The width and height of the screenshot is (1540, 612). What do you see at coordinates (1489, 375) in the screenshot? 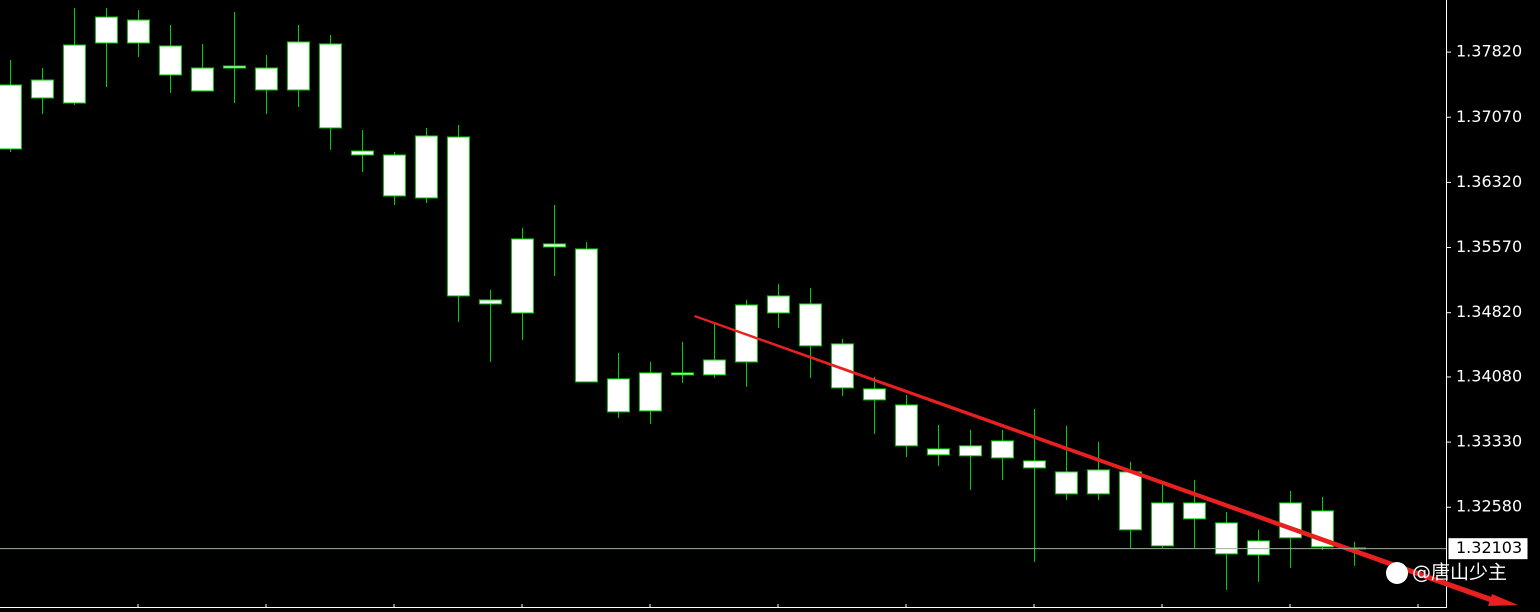
I see `y-tick-label: 1.34080` at bounding box center [1489, 375].